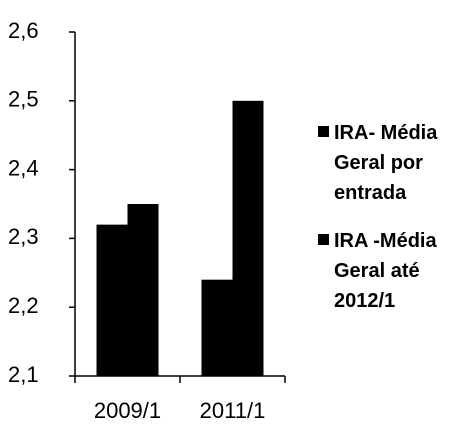 This screenshot has height=425, width=462. Describe the element at coordinates (23, 236) in the screenshot. I see `y-tick-label: 2,3` at that location.